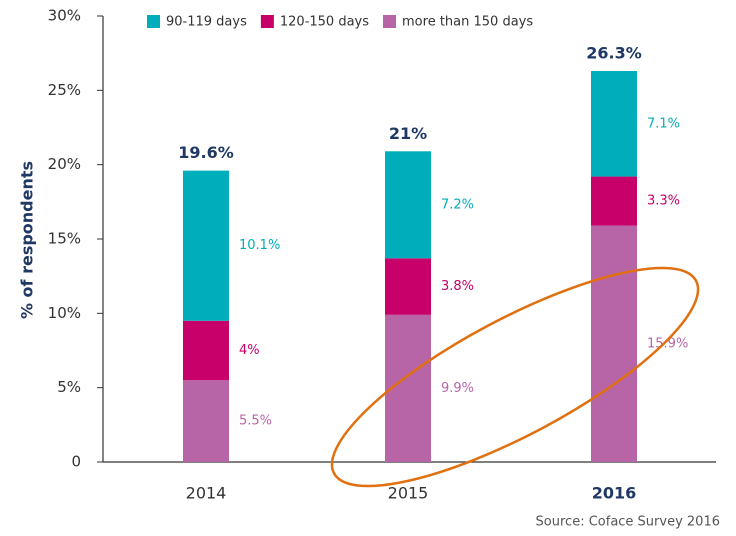 This screenshot has width=736, height=536. What do you see at coordinates (408, 493) in the screenshot?
I see `x-tick-label: 2015` at bounding box center [408, 493].